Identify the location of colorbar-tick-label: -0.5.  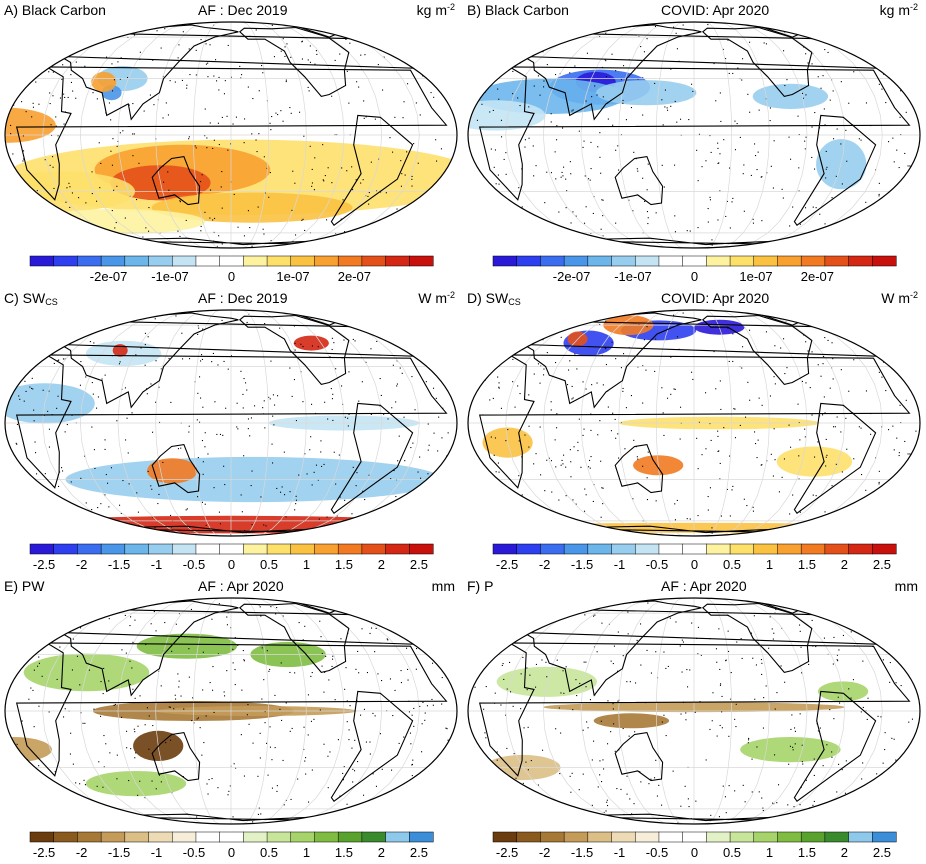
(657, 852).